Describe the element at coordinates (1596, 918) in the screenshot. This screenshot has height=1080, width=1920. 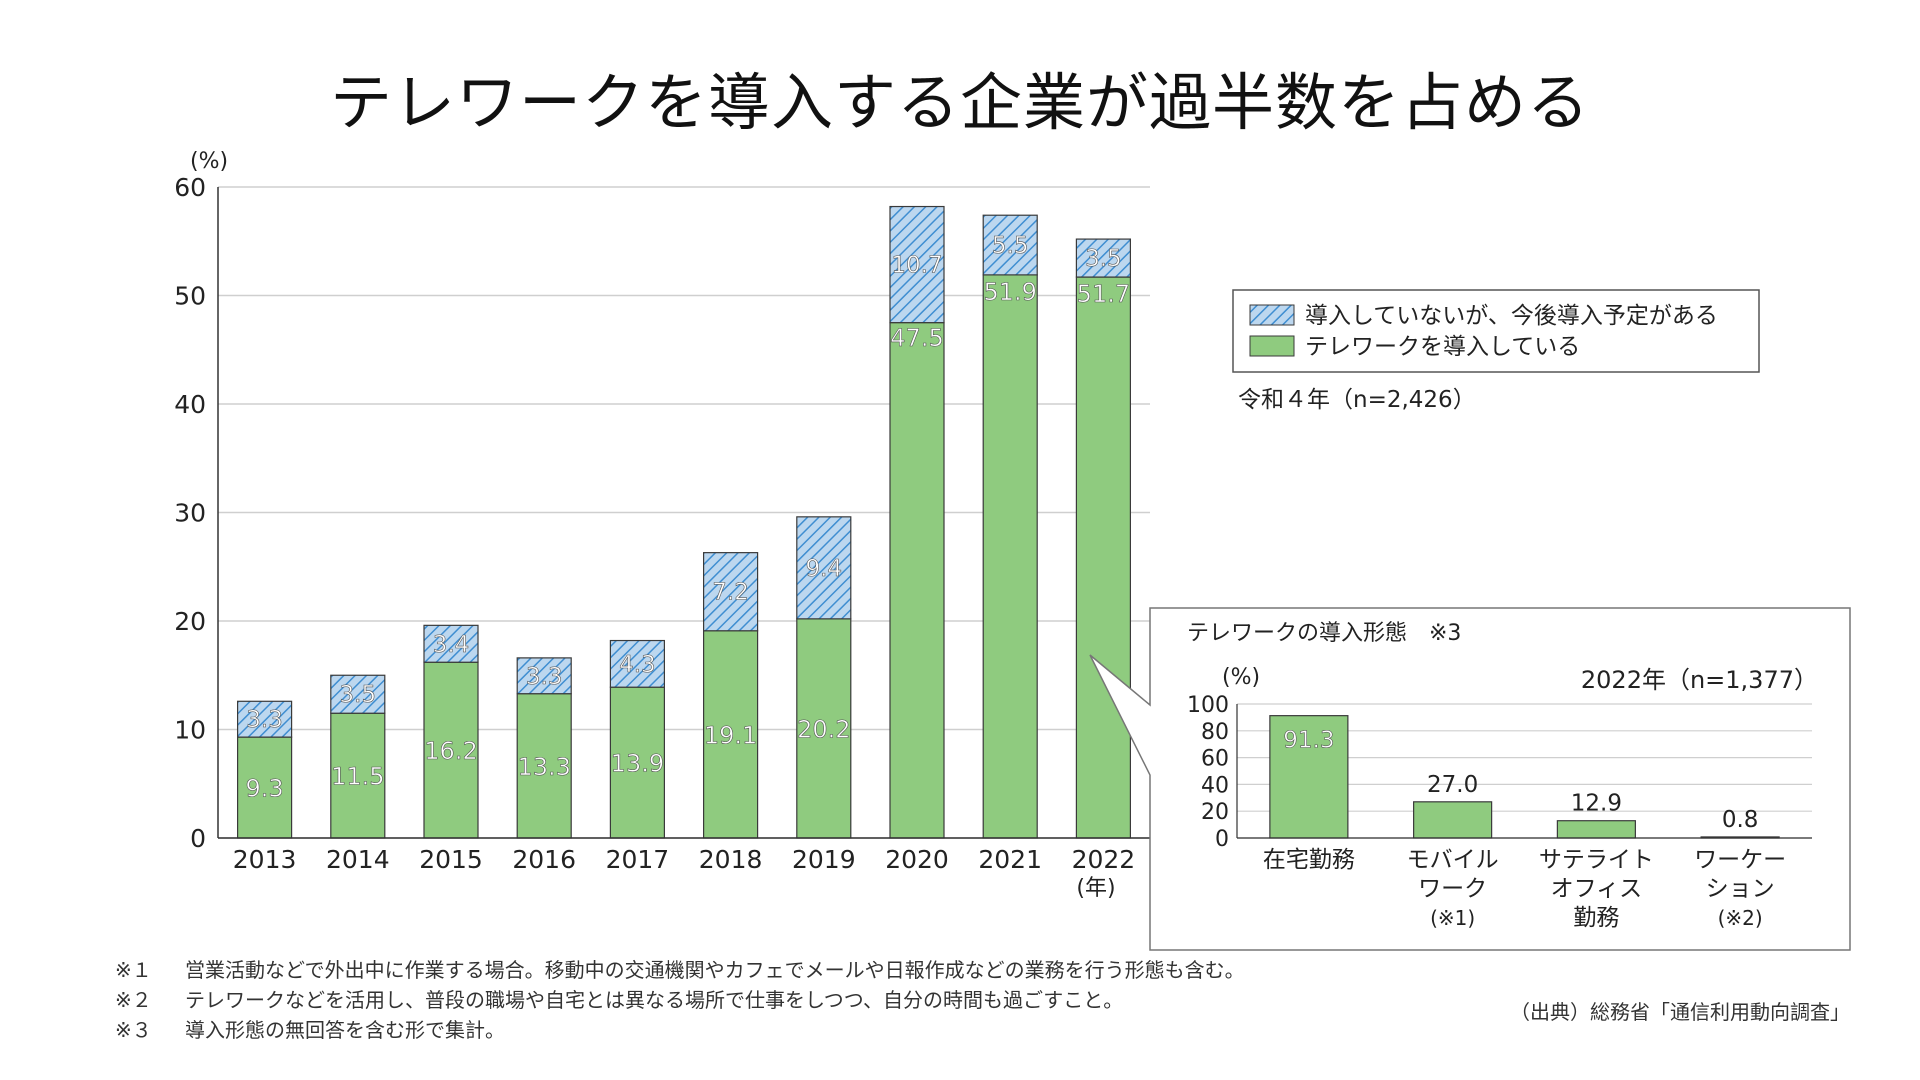
I see `inset-category-label: 勤務` at that location.